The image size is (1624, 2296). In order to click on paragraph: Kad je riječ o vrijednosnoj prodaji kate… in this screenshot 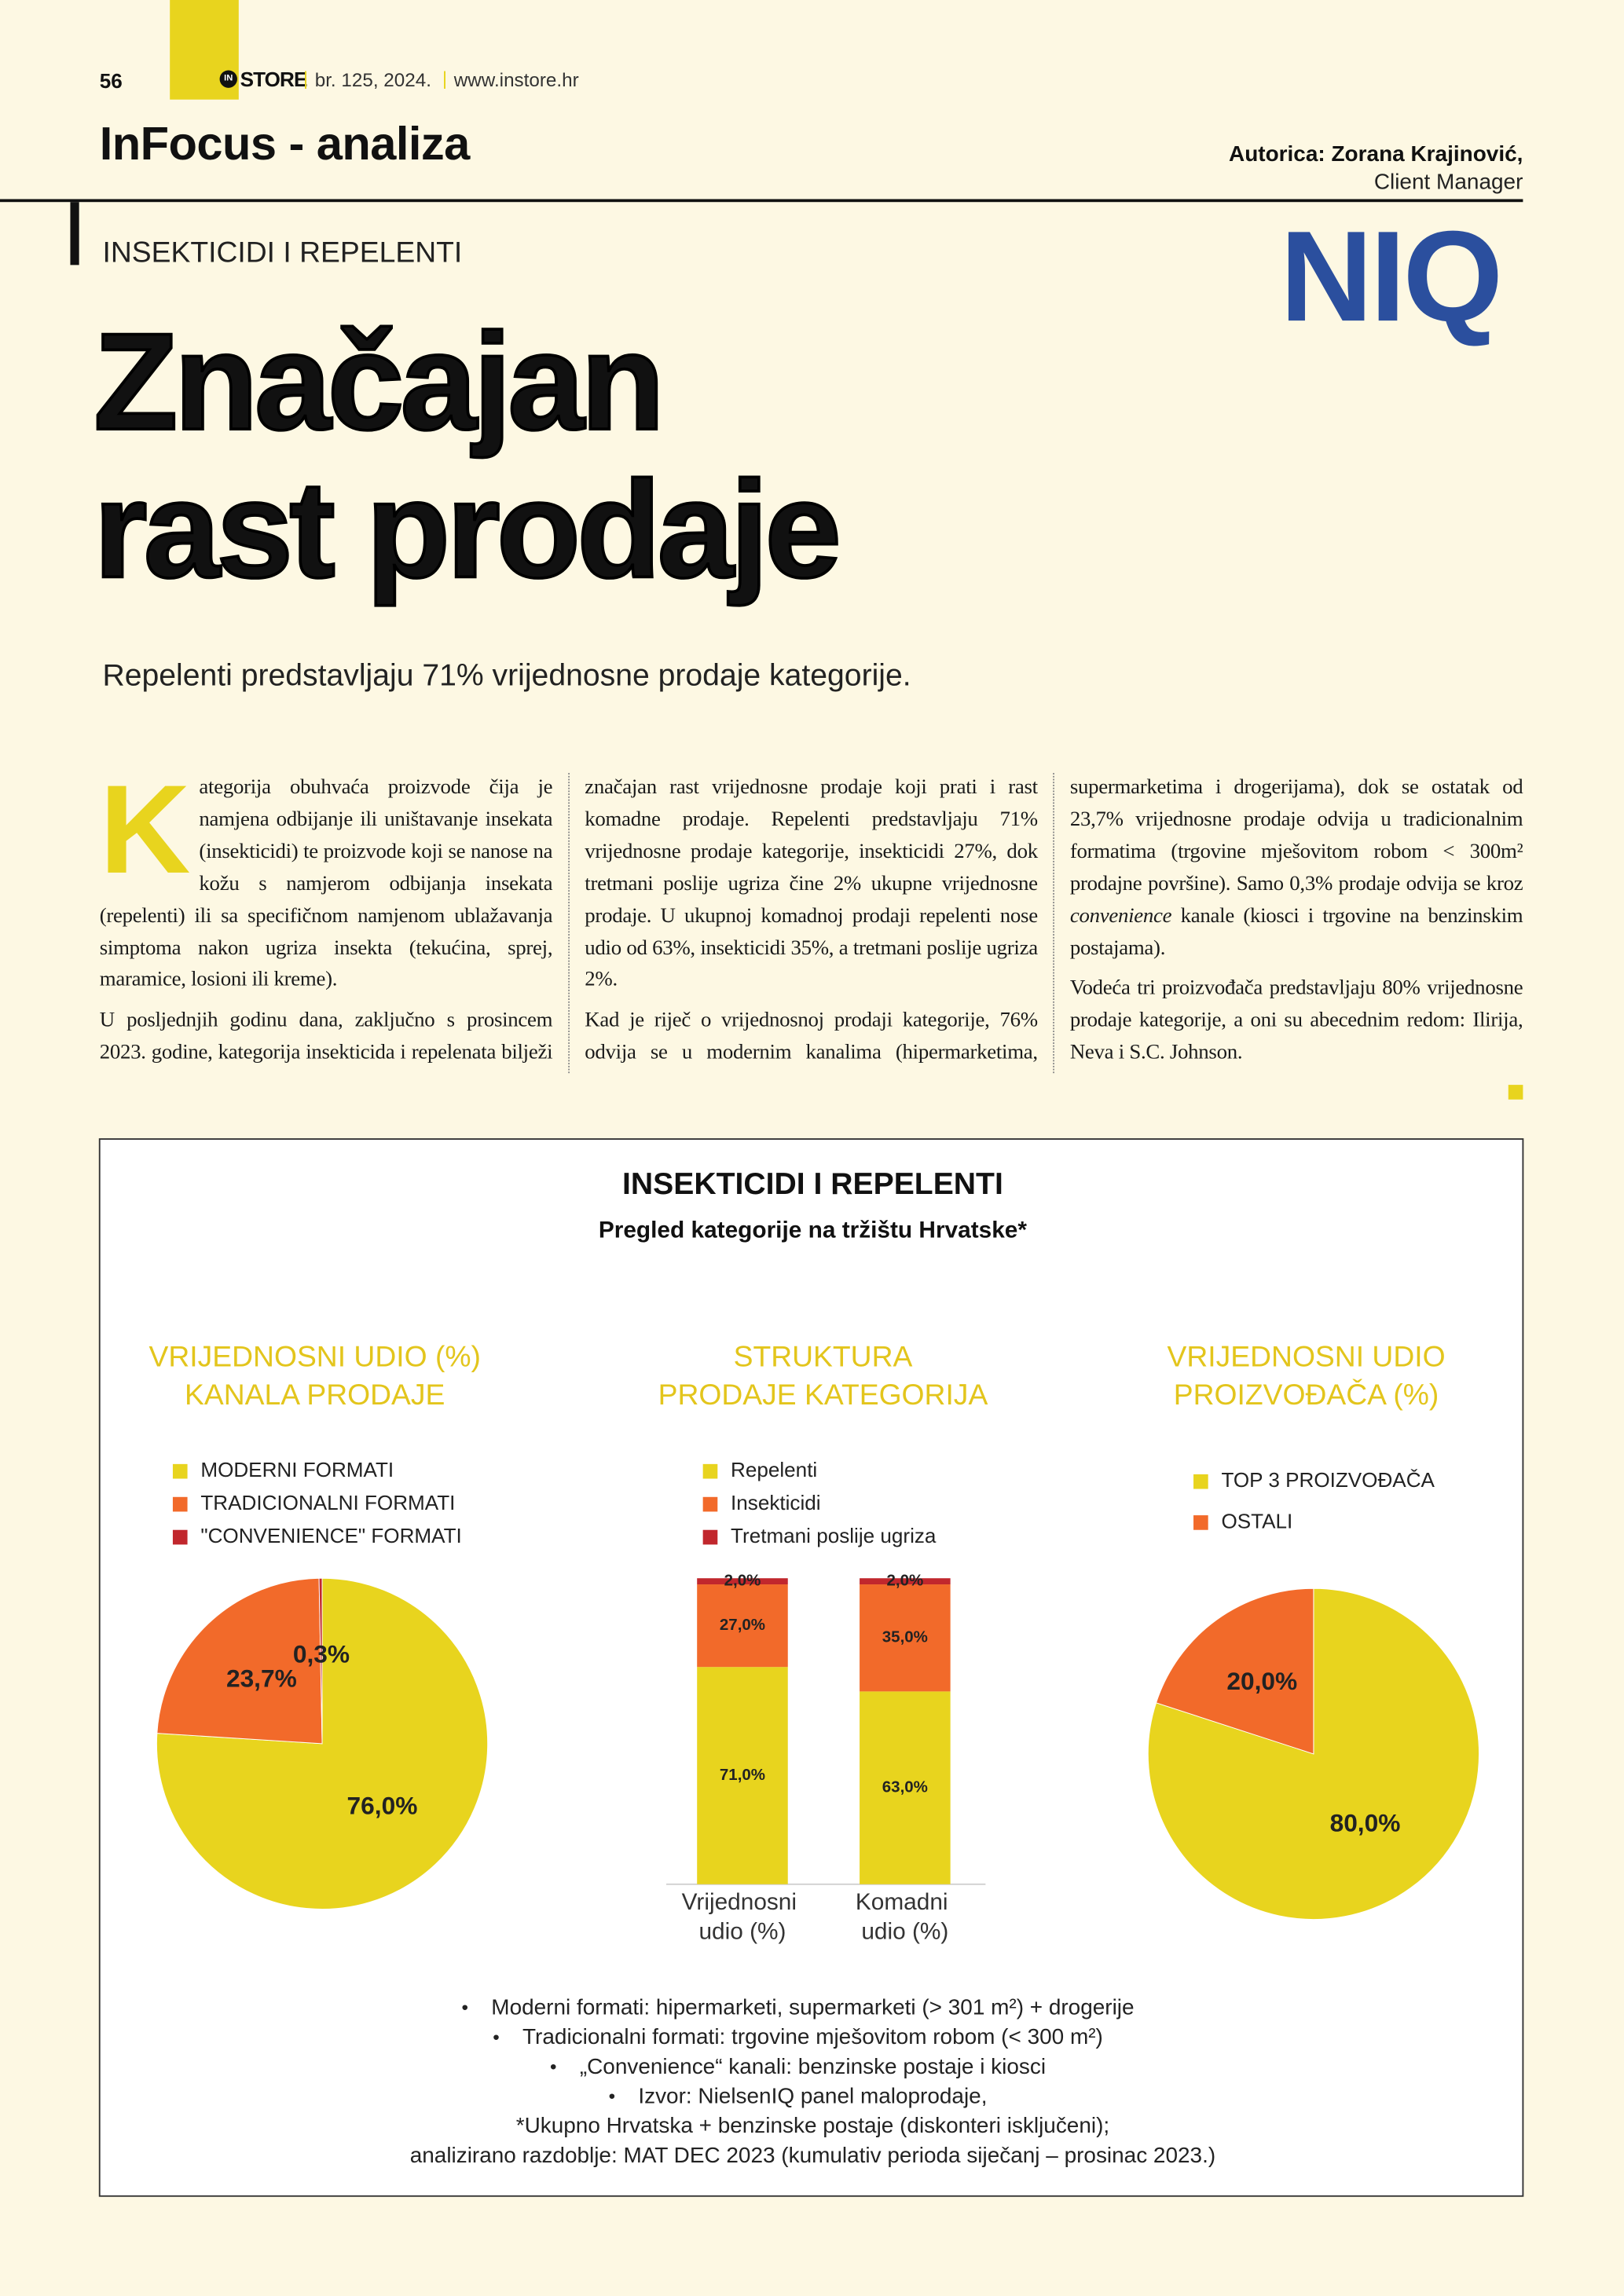, I will do `click(1054, 923)`.